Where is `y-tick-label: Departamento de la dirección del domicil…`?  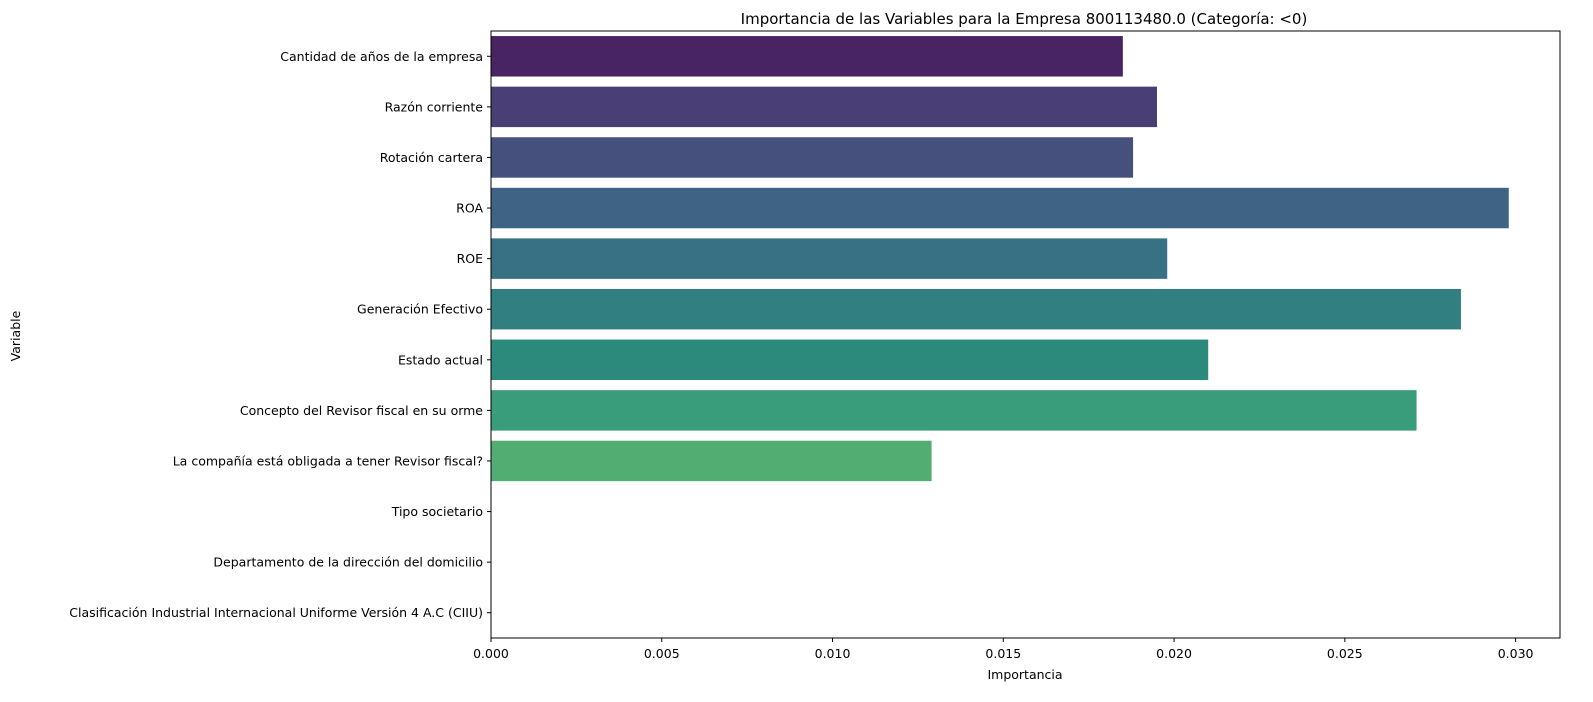 y-tick-label: Departamento de la dirección del domicil… is located at coordinates (348, 562).